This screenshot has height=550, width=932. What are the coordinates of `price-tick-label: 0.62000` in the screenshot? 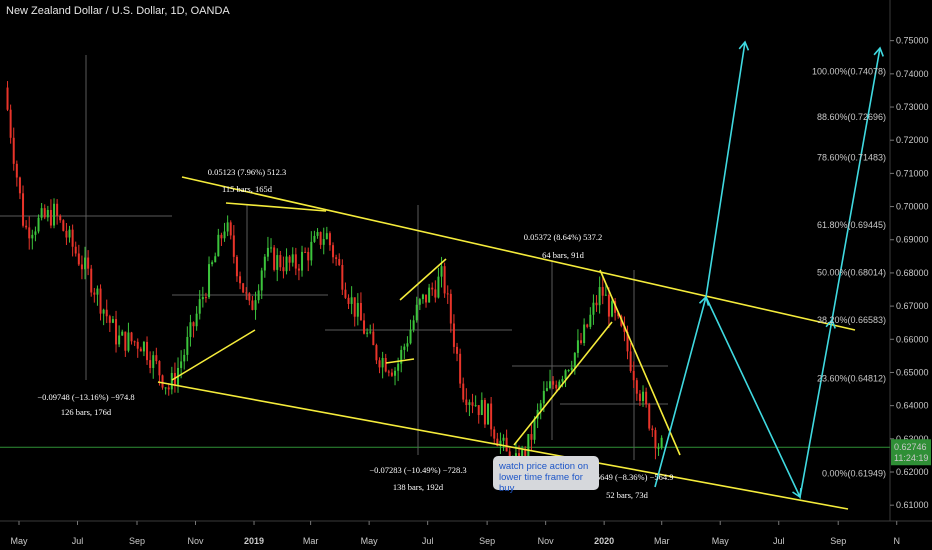 It's located at (912, 472).